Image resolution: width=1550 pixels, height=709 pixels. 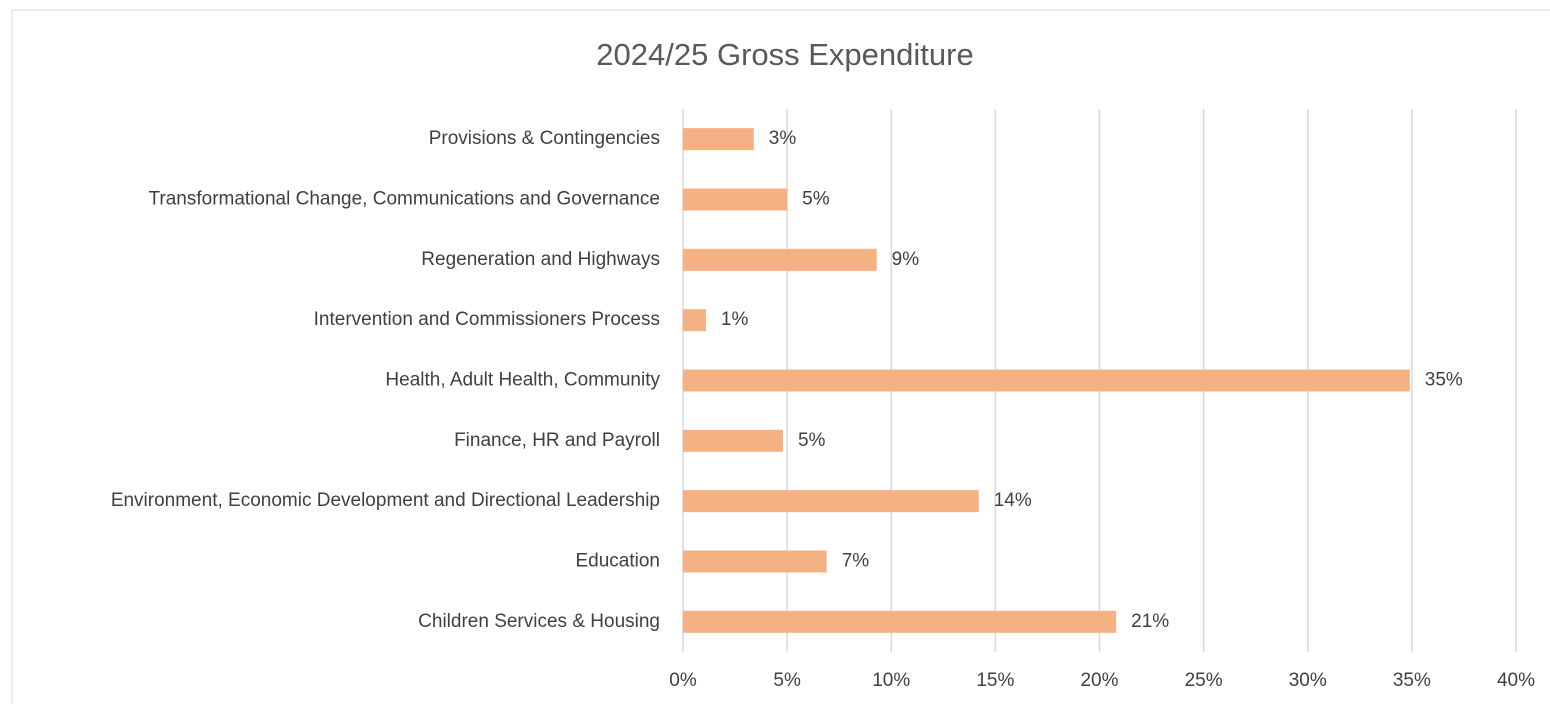 I want to click on y-tick-label: Finance, HR and Payroll, so click(x=557, y=440).